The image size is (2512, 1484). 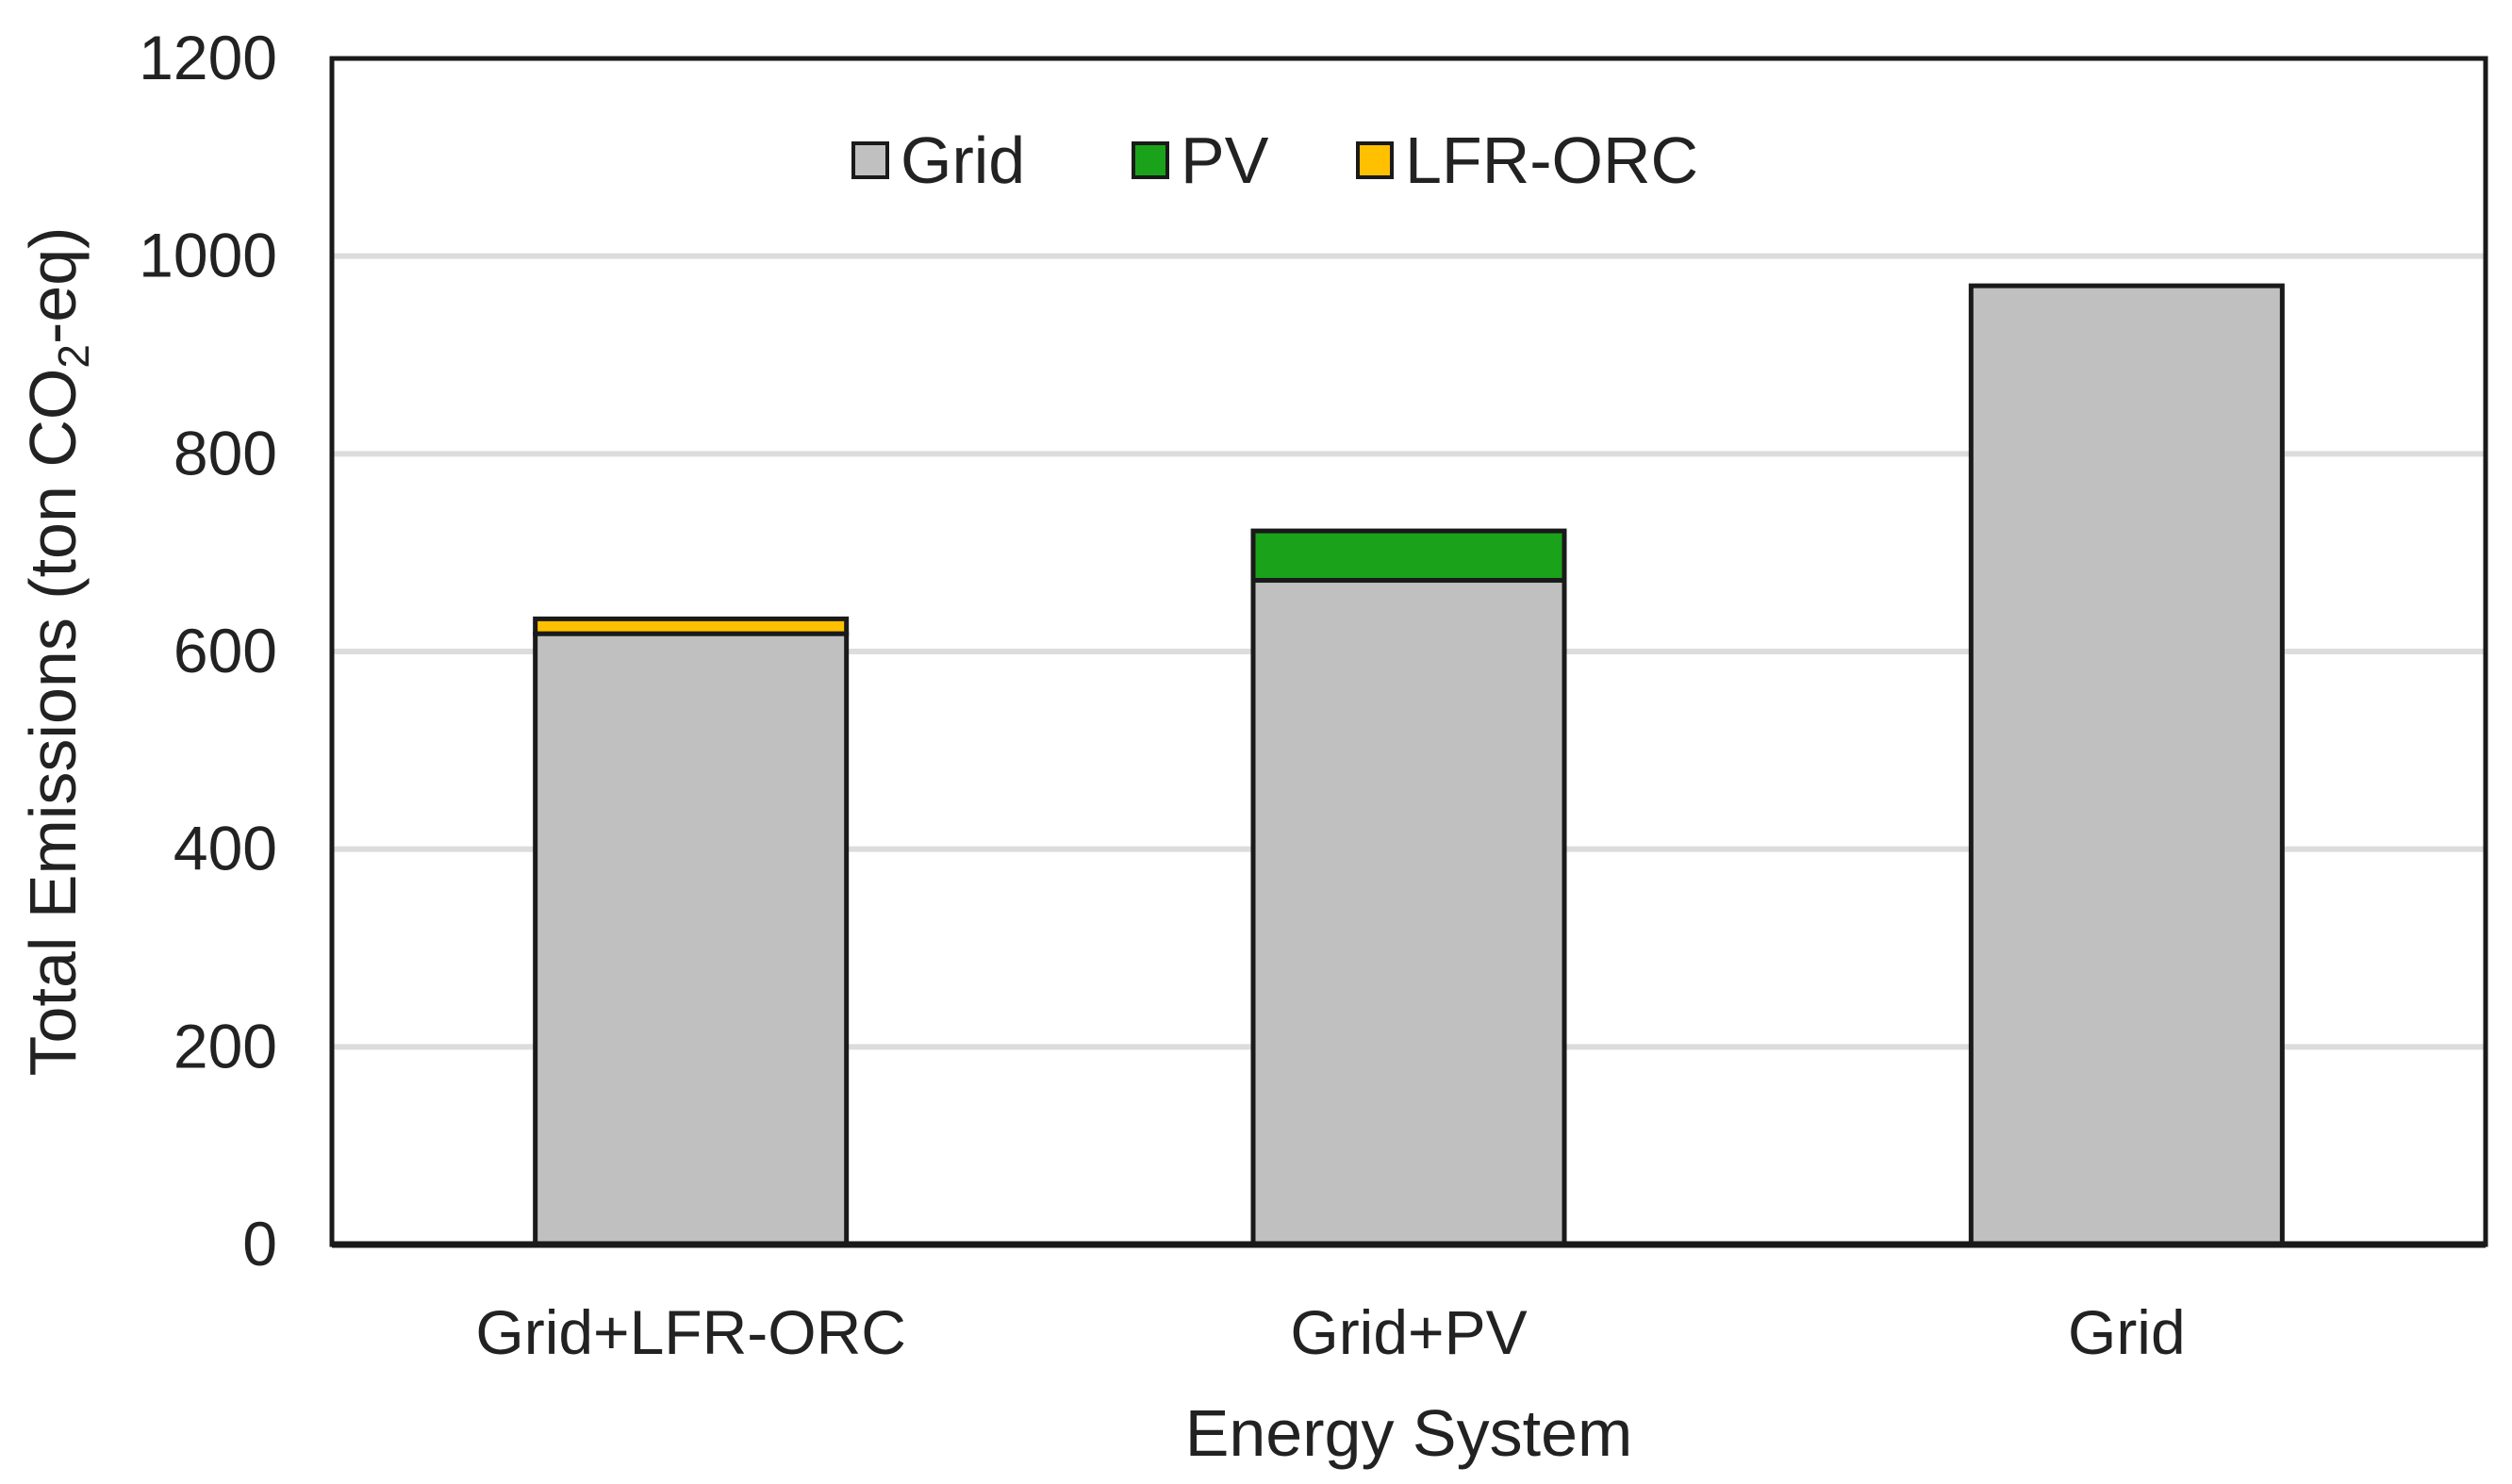 What do you see at coordinates (225, 650) in the screenshot?
I see `y-tick-label: 600` at bounding box center [225, 650].